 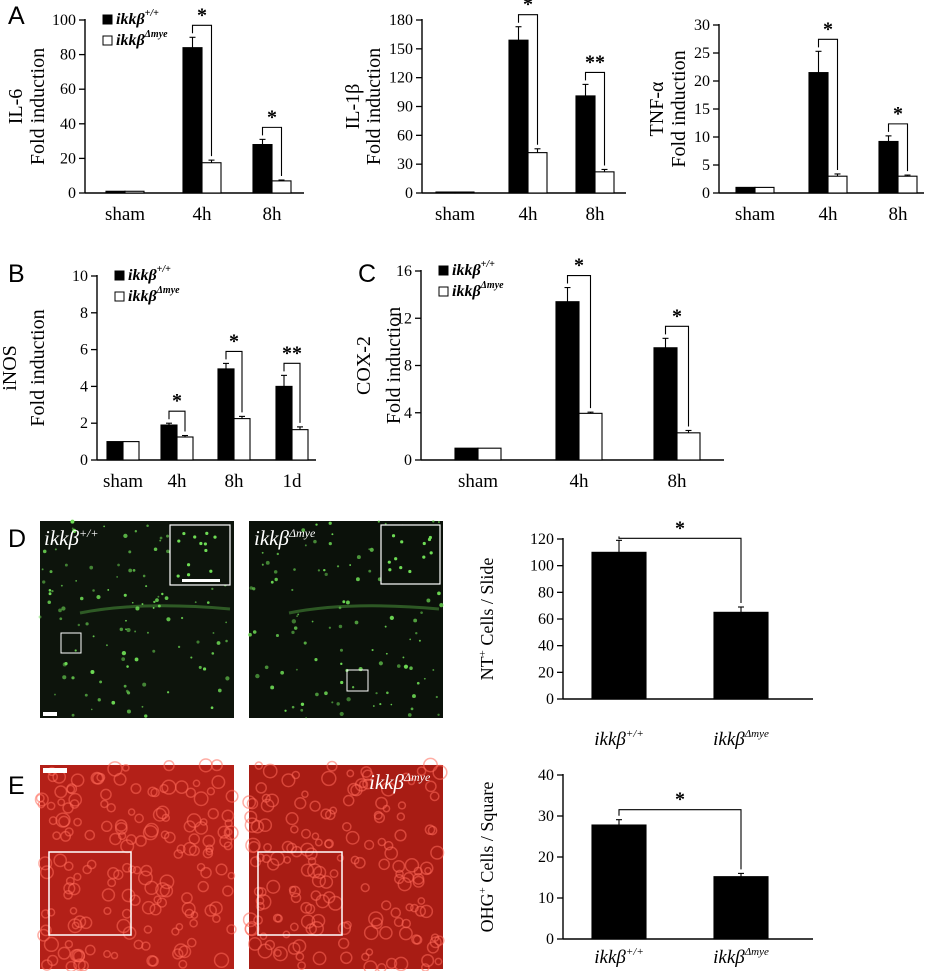 I want to click on y-tick-label: 60, so click(x=546, y=619).